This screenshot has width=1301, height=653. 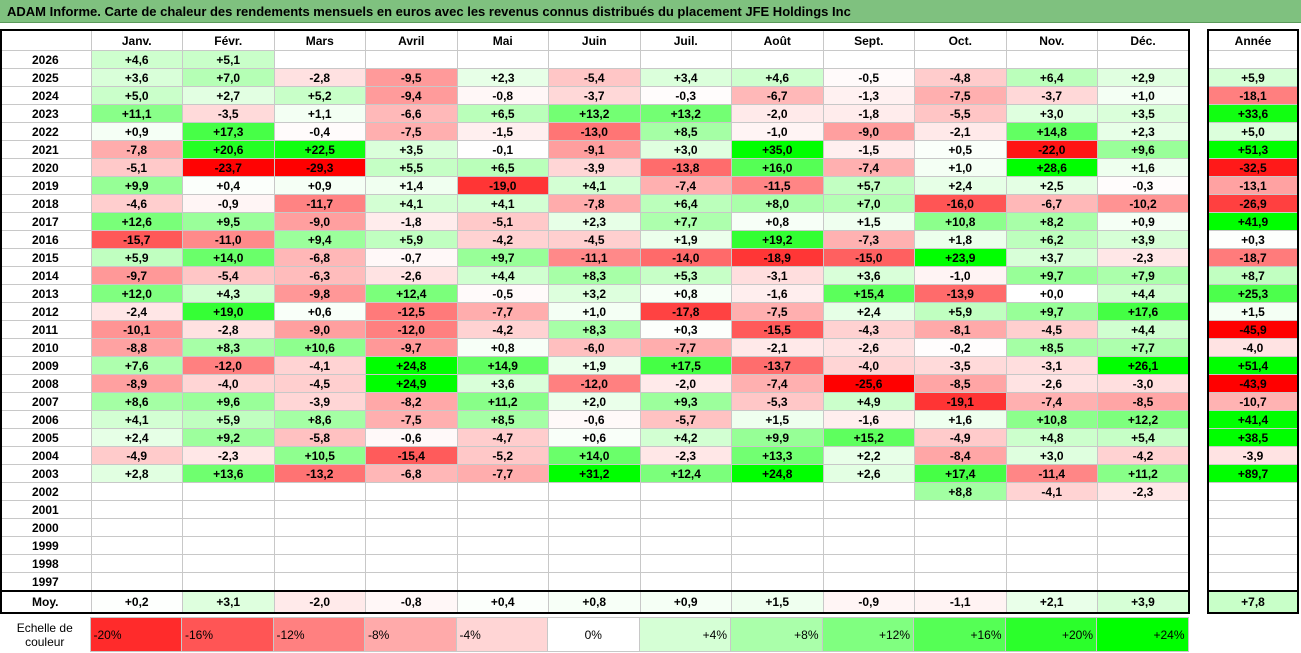 I want to click on annual-cell: +41,9, so click(x=1253, y=221).